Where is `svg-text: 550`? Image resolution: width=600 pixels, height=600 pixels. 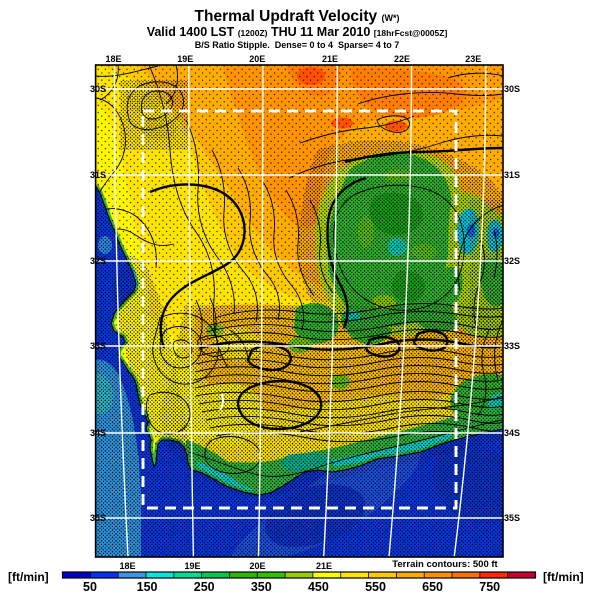 svg-text: 550 is located at coordinates (375, 587).